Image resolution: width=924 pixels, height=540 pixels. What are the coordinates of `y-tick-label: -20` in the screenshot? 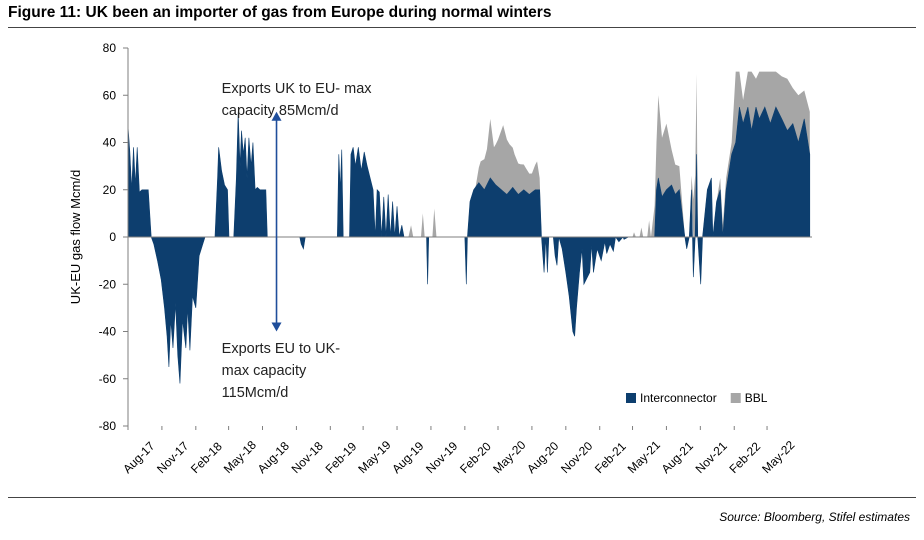 It's located at (108, 284).